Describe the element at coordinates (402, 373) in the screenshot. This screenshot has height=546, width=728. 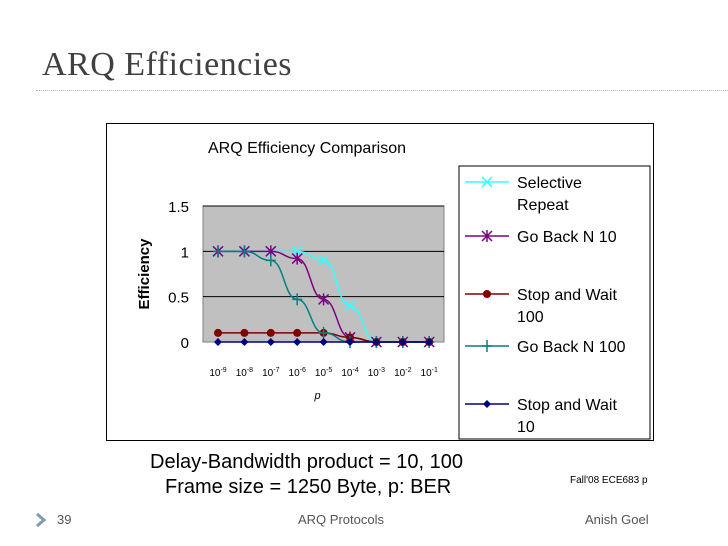
I see `x-tick-label: 10⁻²` at that location.